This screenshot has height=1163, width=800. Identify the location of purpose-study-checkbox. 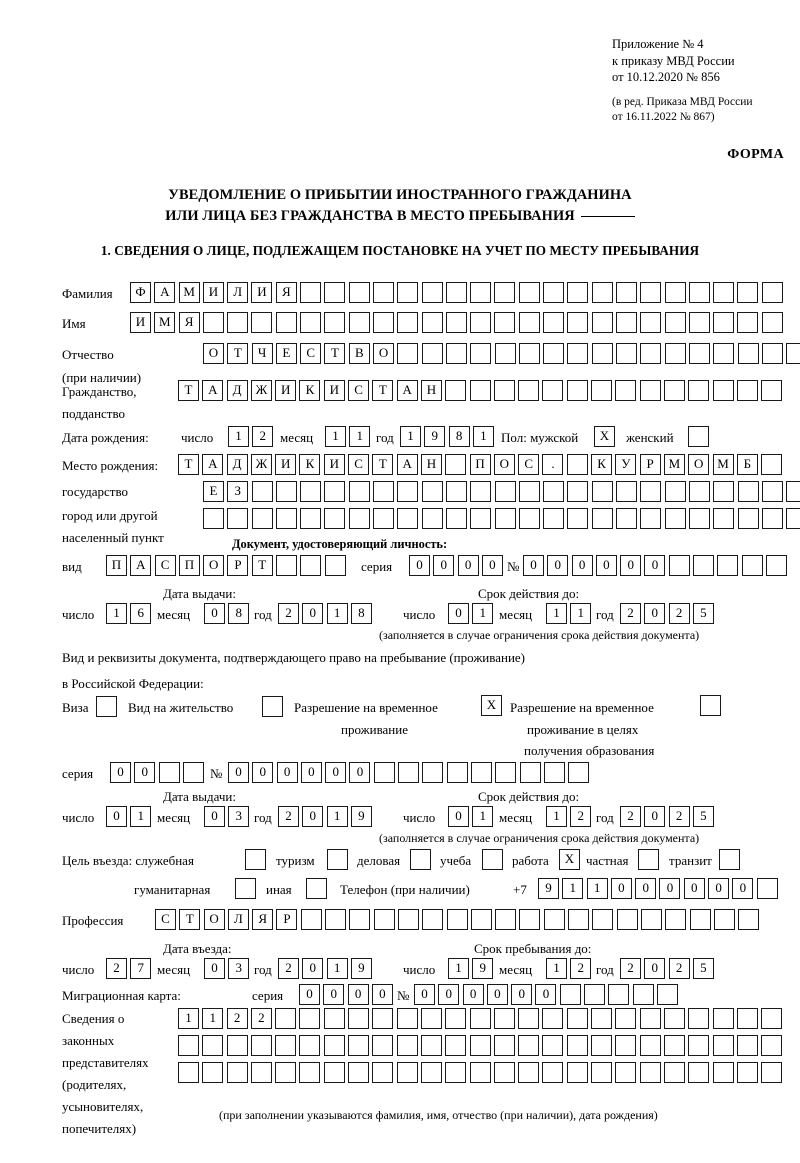
(492, 859).